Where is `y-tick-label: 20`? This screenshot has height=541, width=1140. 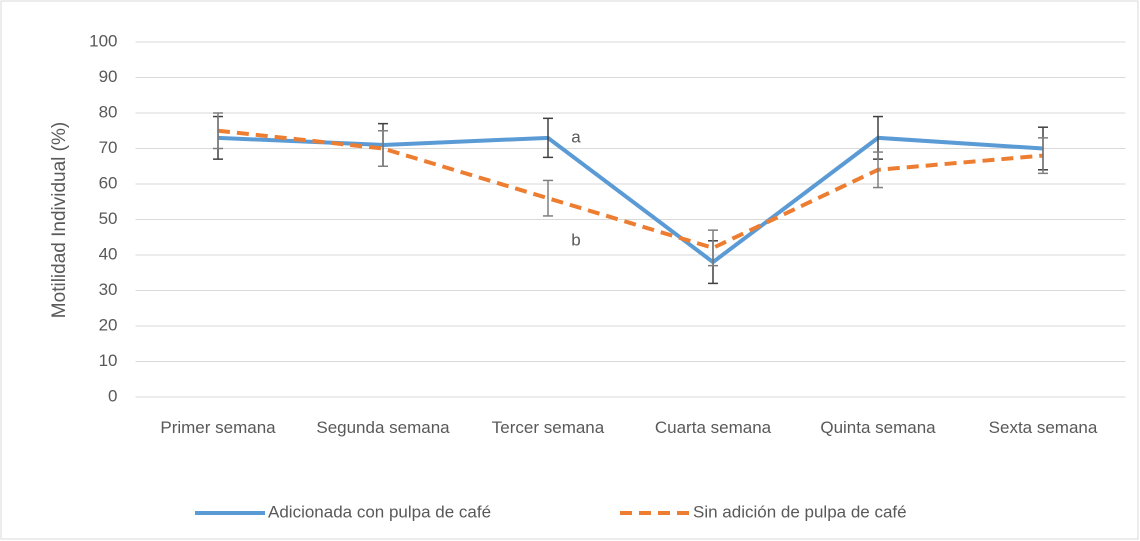 y-tick-label: 20 is located at coordinates (108, 324).